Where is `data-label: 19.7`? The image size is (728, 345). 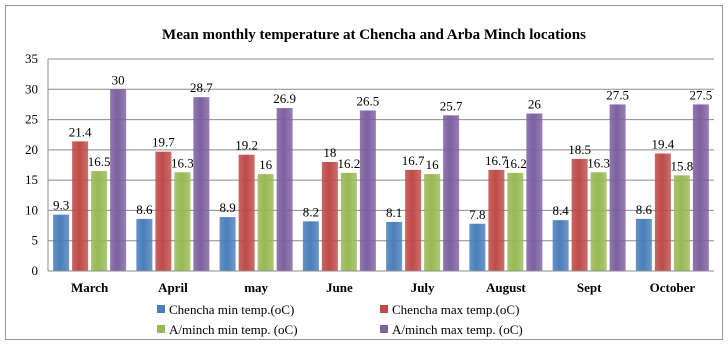 data-label: 19.7 is located at coordinates (163, 142).